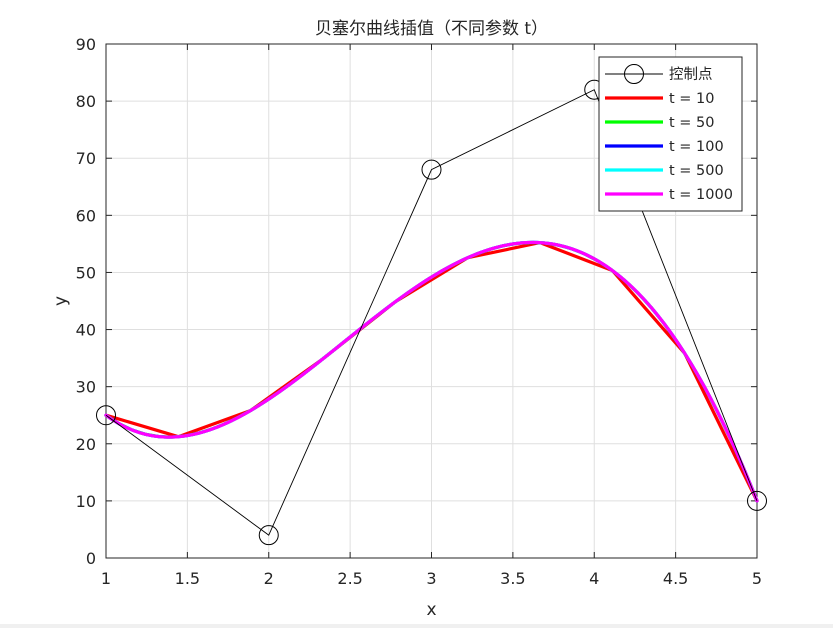  I want to click on x-tick-label: 1, so click(106, 578).